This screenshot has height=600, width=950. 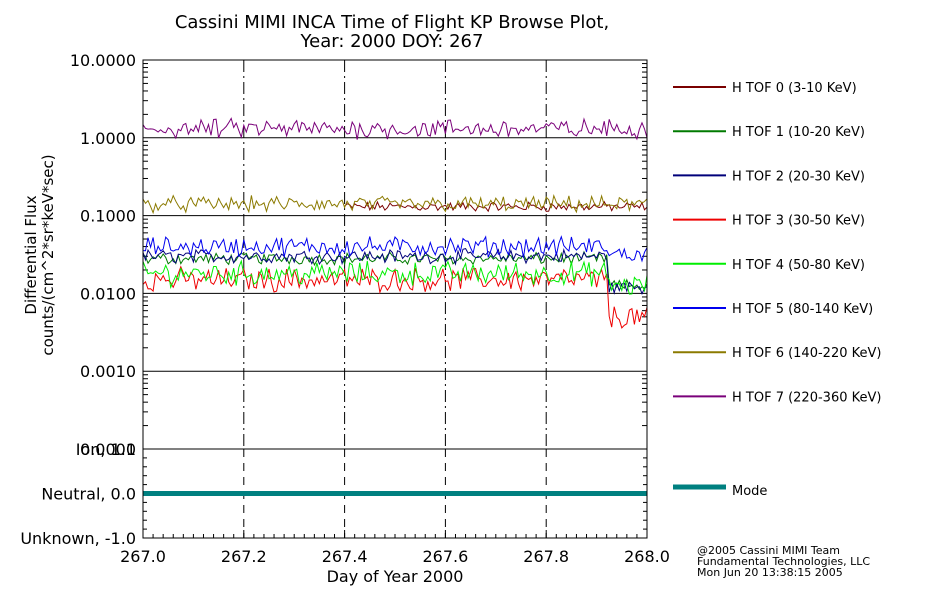 What do you see at coordinates (108, 138) in the screenshot?
I see `flux-y-tick-label: 1.0000` at bounding box center [108, 138].